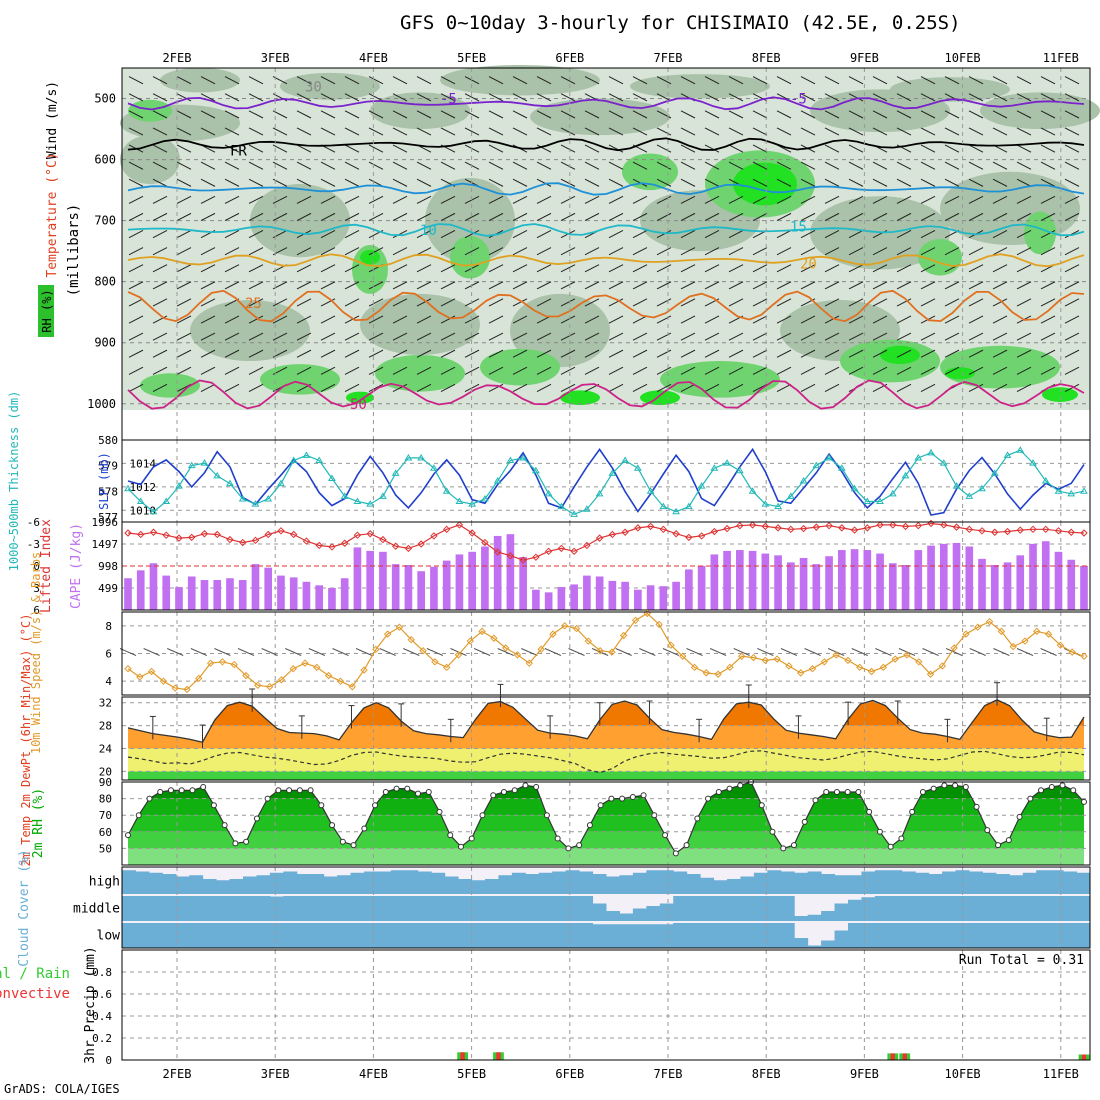  What do you see at coordinates (766, 58) in the screenshot?
I see `top-date-label: 8FEB` at bounding box center [766, 58].